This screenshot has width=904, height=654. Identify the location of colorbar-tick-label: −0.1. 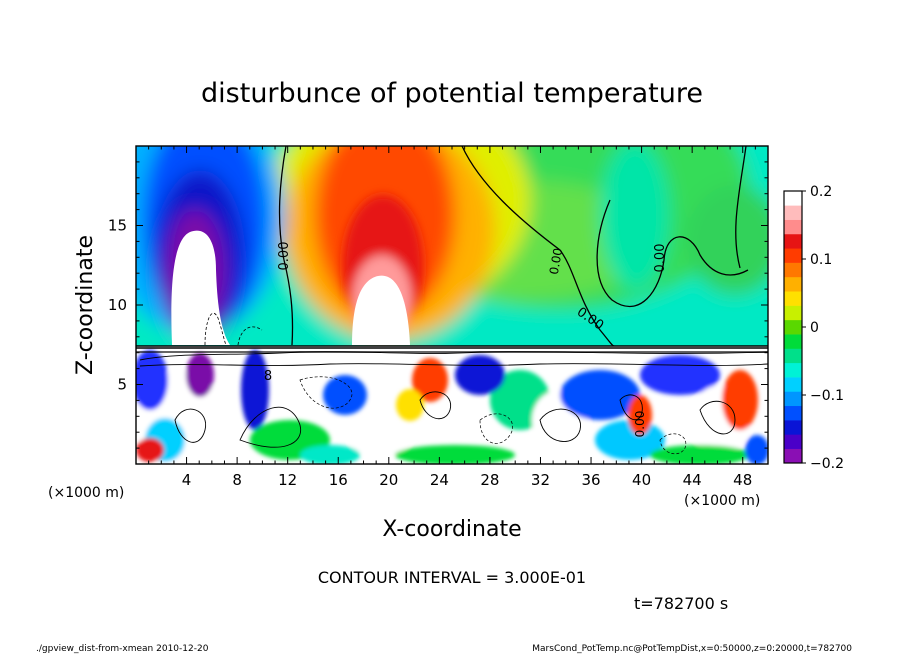
(827, 396).